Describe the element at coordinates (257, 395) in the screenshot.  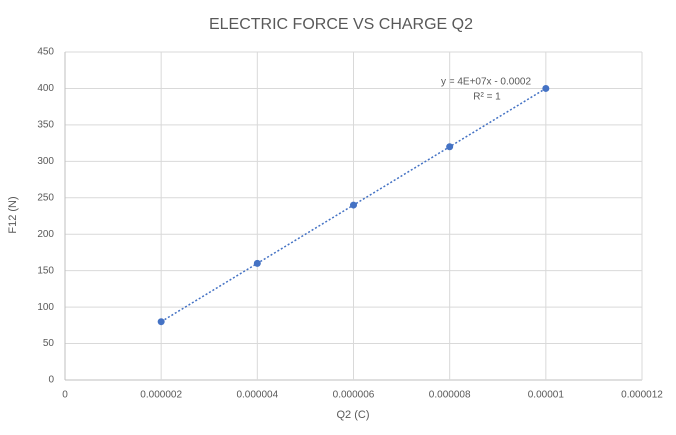
I see `x-tick-label: 0.000004` at that location.